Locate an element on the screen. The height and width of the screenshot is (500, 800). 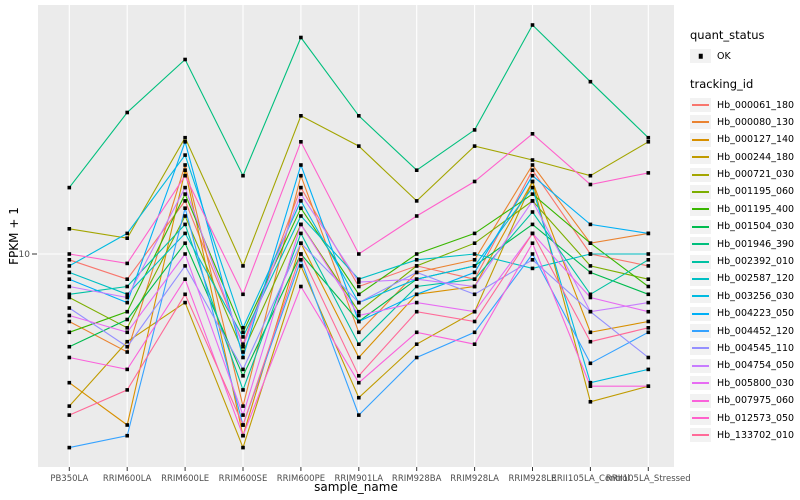
legend-item-label: Hb_007975_060 is located at coordinates (756, 401).